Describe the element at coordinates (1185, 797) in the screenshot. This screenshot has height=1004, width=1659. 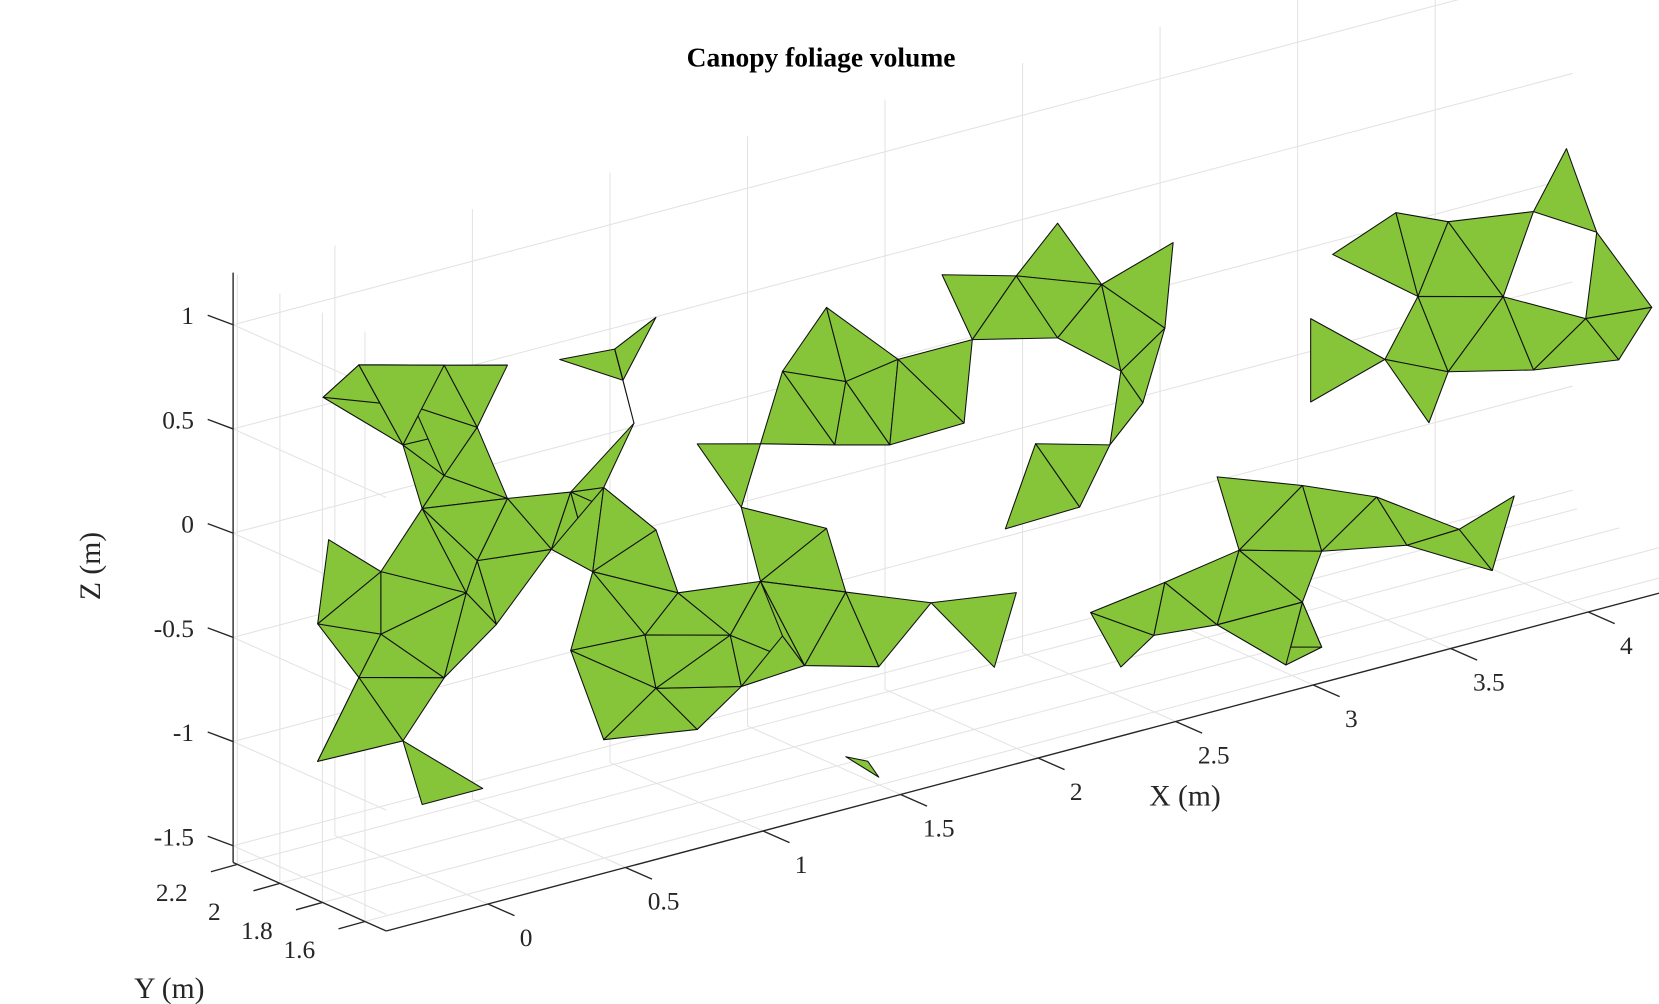
I see `x-axis-title: X (m)` at that location.